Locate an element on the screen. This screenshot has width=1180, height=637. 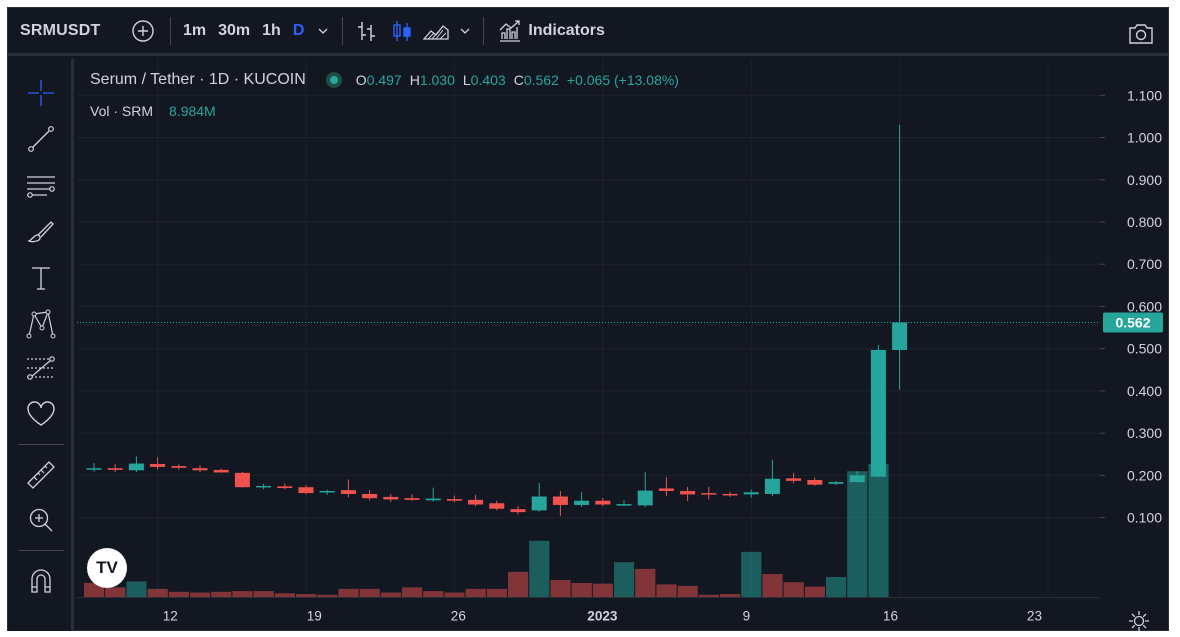
trend-line-tool-button is located at coordinates (41, 139).